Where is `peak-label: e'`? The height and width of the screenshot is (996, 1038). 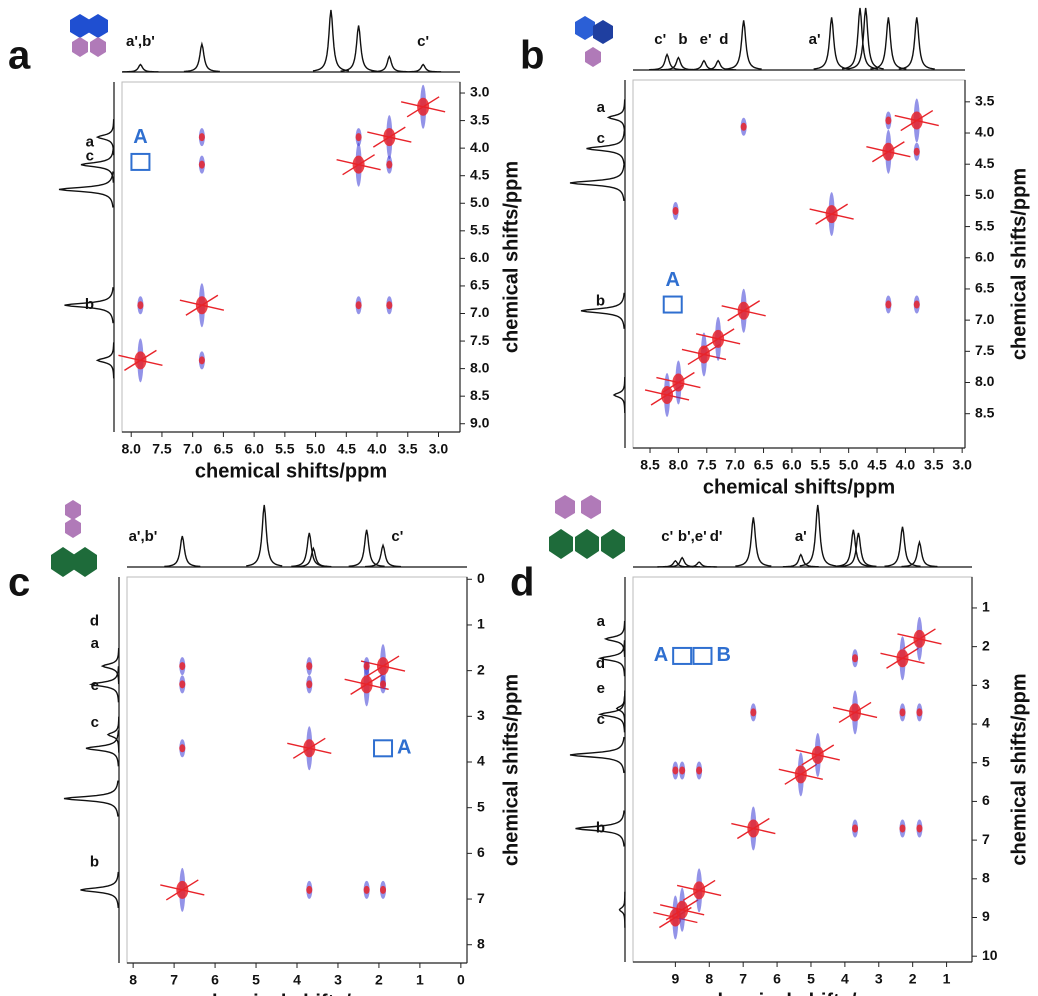 peak-label: e' is located at coordinates (706, 39).